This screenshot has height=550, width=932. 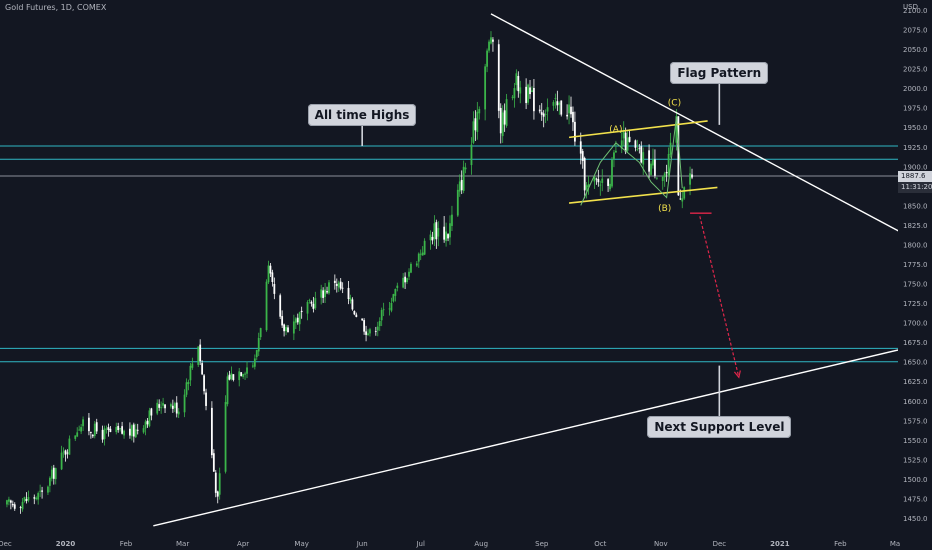 I want to click on currency-label: USD, so click(x=910, y=7).